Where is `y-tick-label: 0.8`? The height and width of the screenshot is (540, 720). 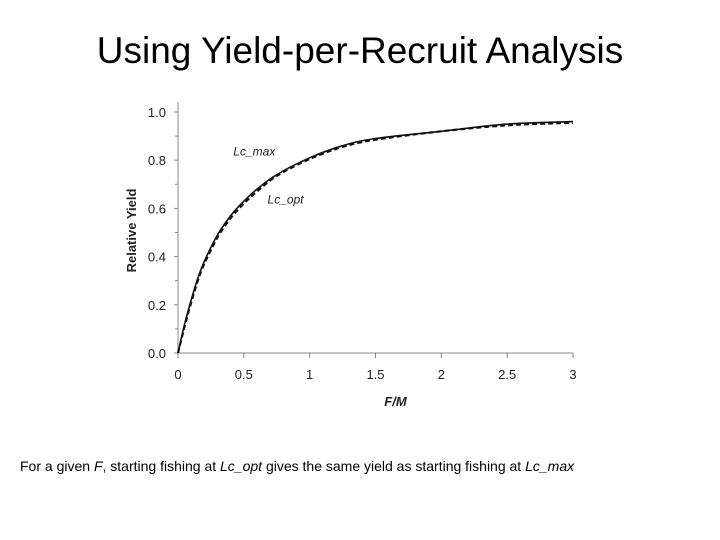 y-tick-label: 0.8 is located at coordinates (157, 160).